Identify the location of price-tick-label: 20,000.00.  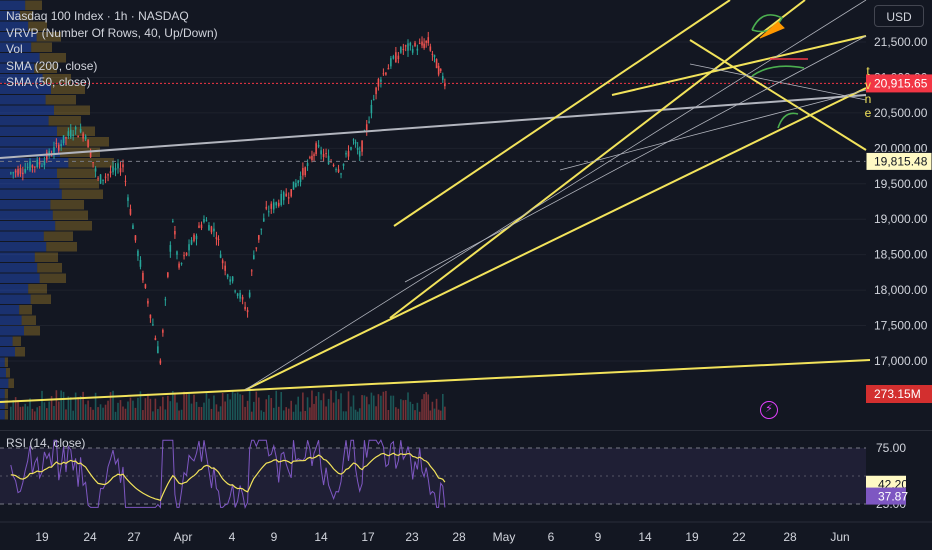
(901, 148).